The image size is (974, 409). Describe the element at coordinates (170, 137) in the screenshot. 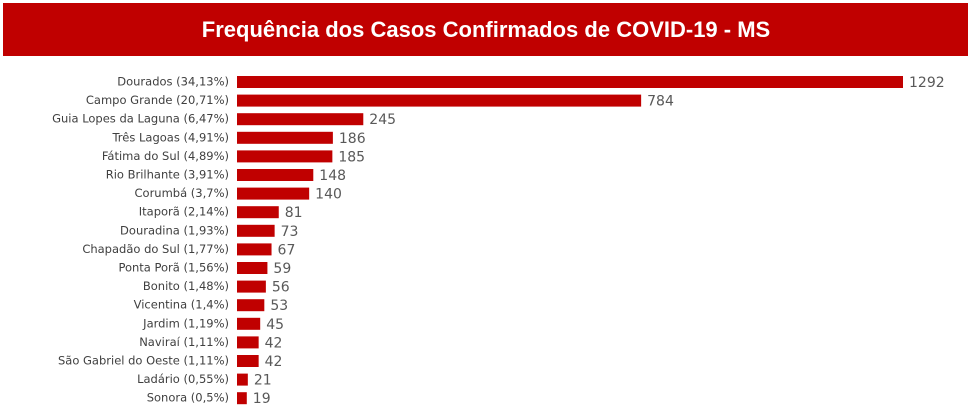

I see `category-label: Três Lagoas (4,91%)` at that location.